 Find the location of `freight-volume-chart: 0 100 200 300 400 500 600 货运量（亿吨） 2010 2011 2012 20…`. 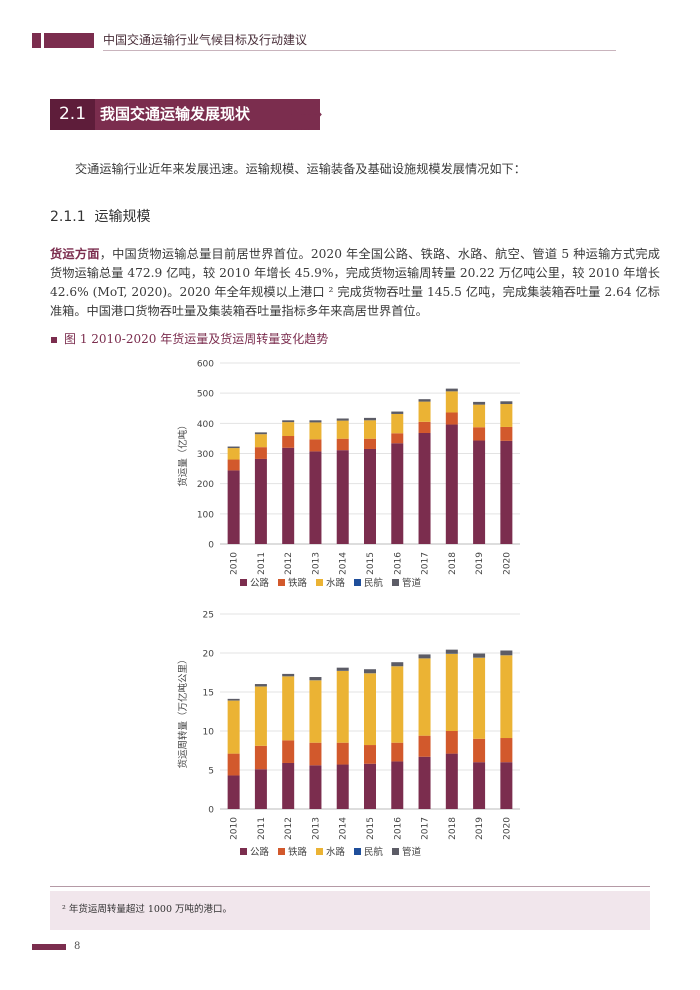

freight-volume-chart: 0 100 200 300 400 500 600 货运量（亿吨） 2010 2011 2012 20… is located at coordinates (348, 474).